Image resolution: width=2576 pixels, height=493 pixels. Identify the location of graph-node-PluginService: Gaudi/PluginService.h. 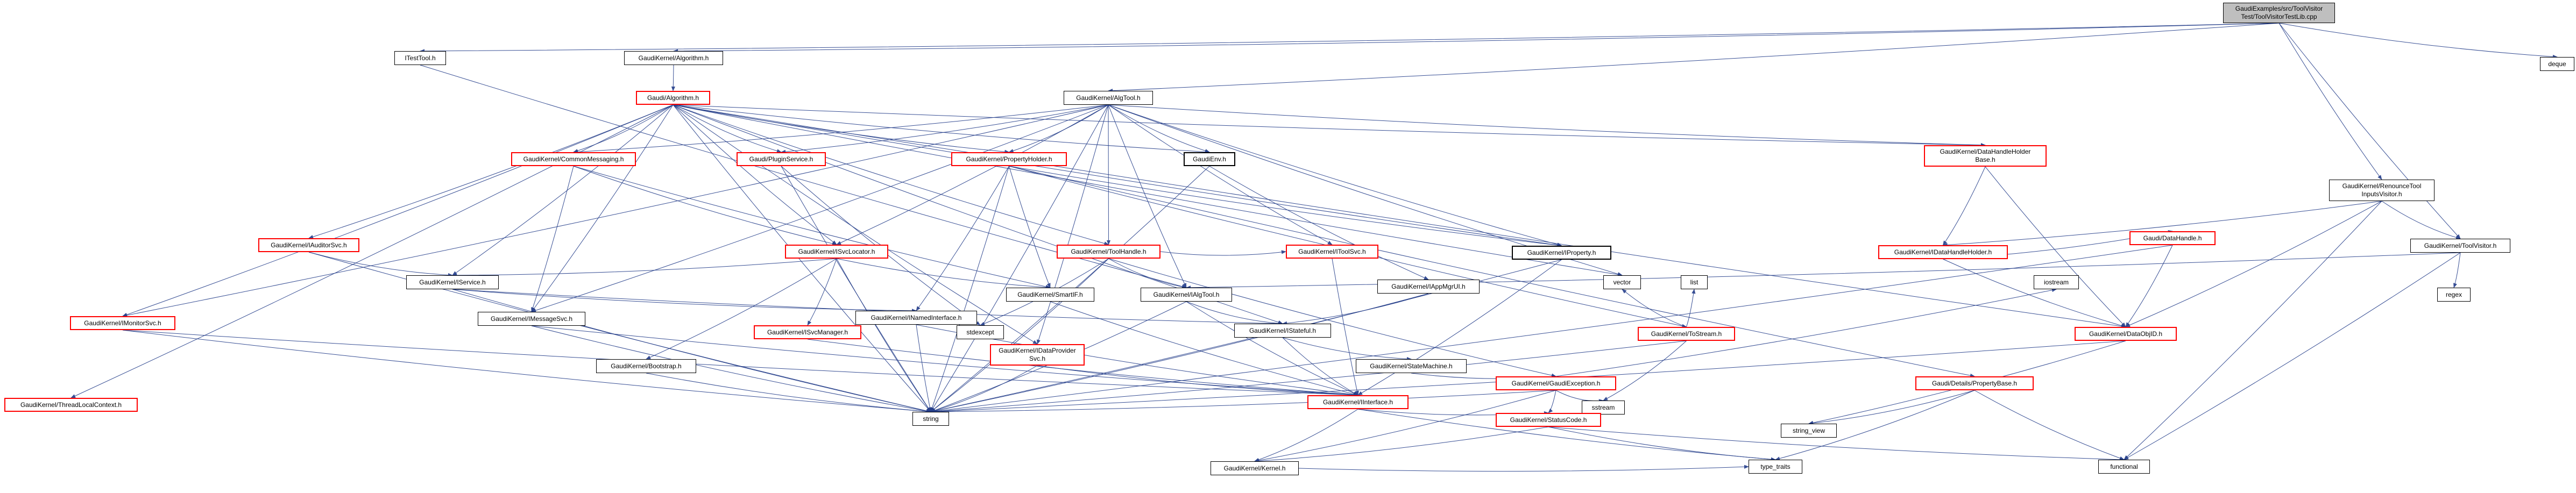
(781, 159).